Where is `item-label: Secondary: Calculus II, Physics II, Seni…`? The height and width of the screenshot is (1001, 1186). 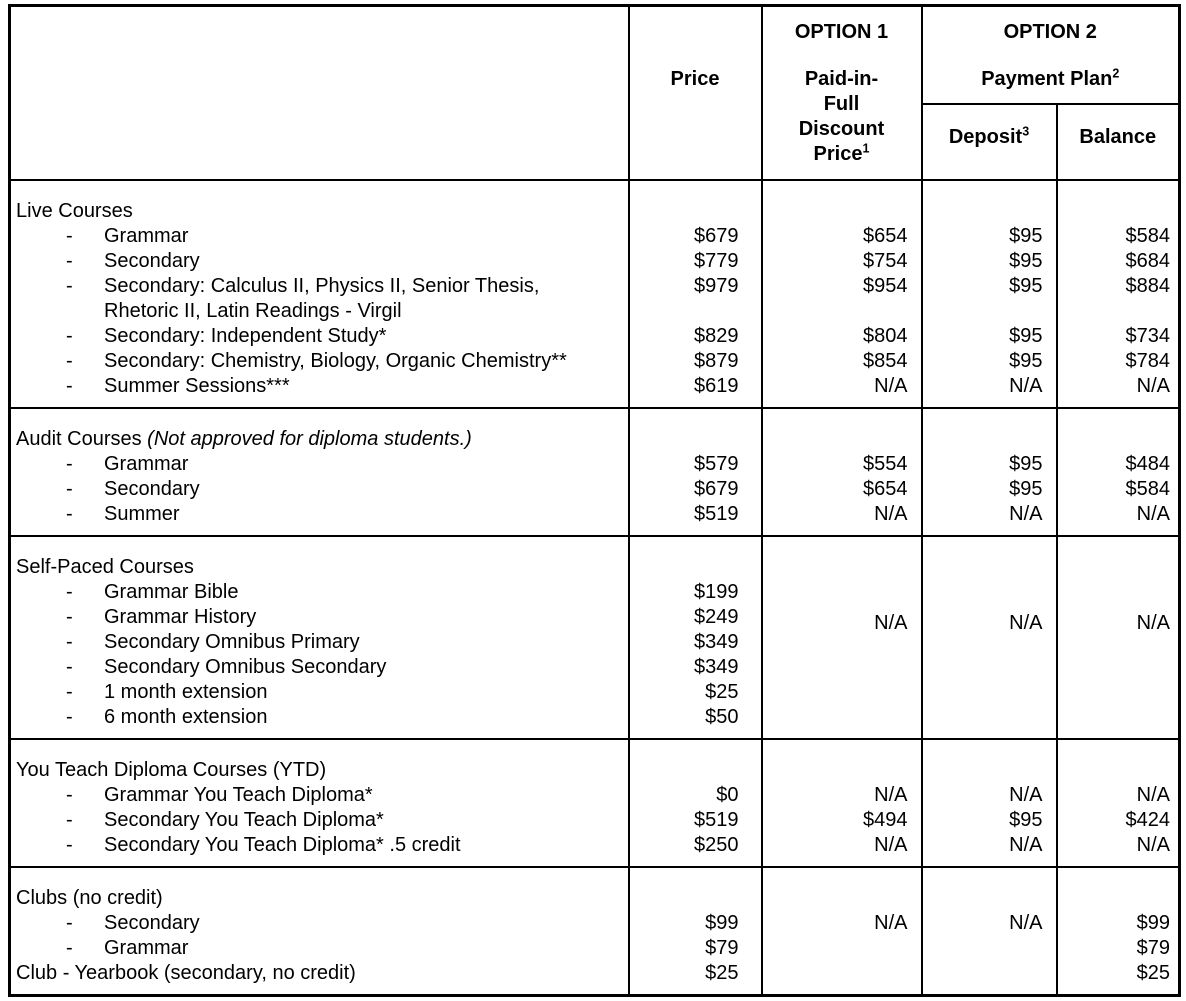
item-label: Secondary: Calculus II, Physics II, Seni… is located at coordinates (322, 285).